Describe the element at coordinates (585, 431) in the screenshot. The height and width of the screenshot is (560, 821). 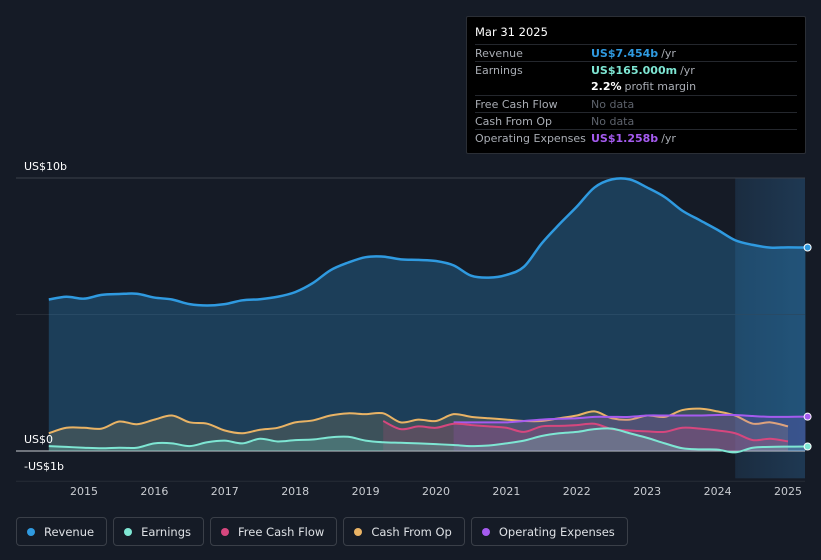
I see `free-cash-flow-line` at that location.